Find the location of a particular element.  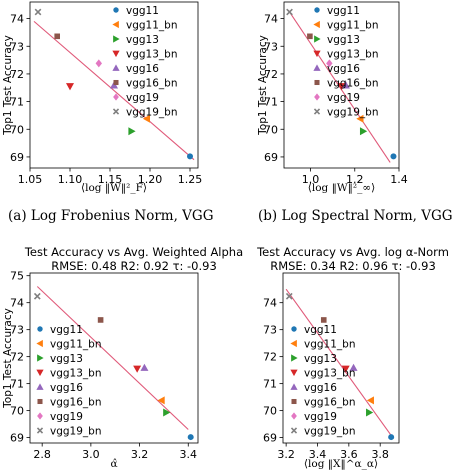

x-axis-label: ⟨log ‖X‖^α_α⟩ is located at coordinates (341, 464).